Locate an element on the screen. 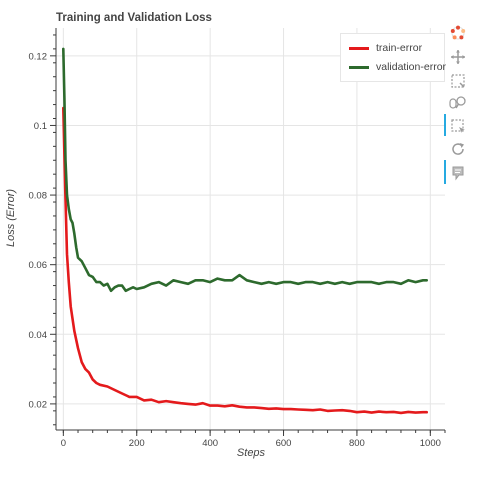 Image resolution: width=489 pixels, height=486 pixels. legend-swatch-validation-error is located at coordinates (359, 67).